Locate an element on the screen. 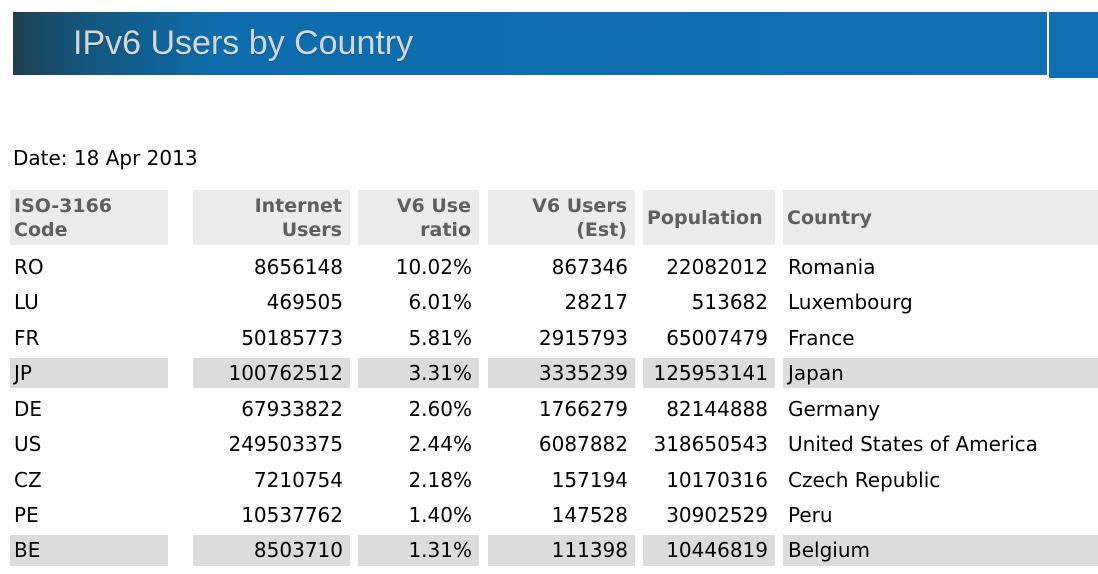 The height and width of the screenshot is (574, 1098). cell-country: Peru is located at coordinates (810, 515).